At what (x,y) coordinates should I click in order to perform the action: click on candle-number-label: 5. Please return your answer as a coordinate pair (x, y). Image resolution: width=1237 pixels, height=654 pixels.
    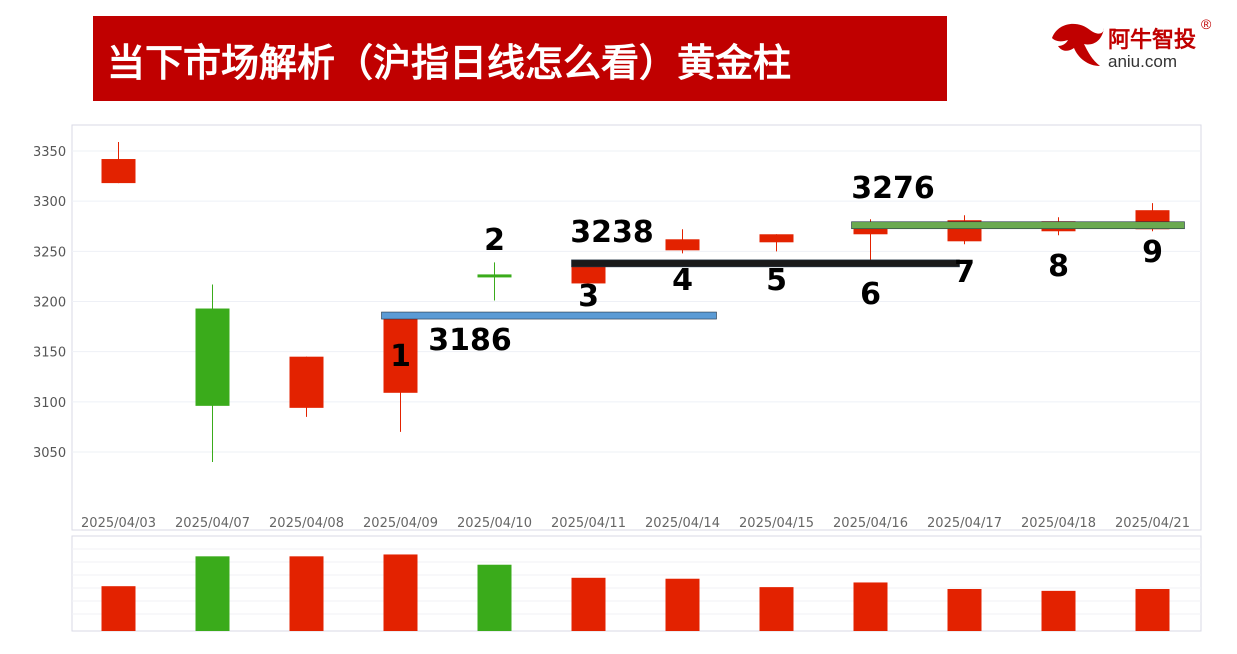
    Looking at the image, I should click on (776, 280).